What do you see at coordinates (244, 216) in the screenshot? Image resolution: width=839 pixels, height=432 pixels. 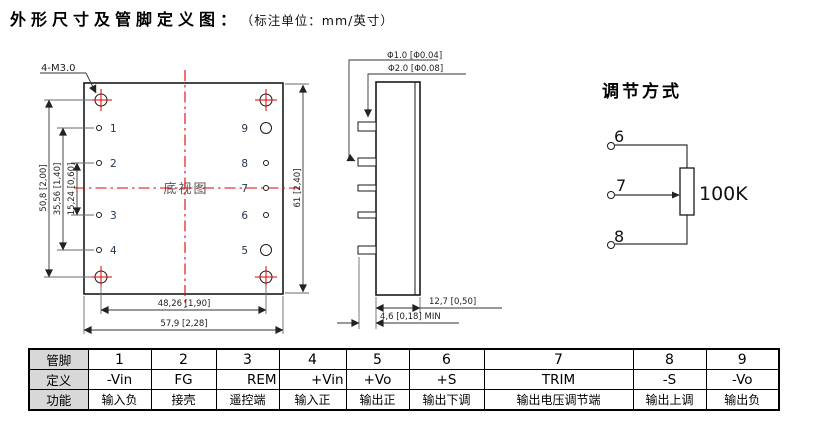 I see `pin-6-number: 6` at bounding box center [244, 216].